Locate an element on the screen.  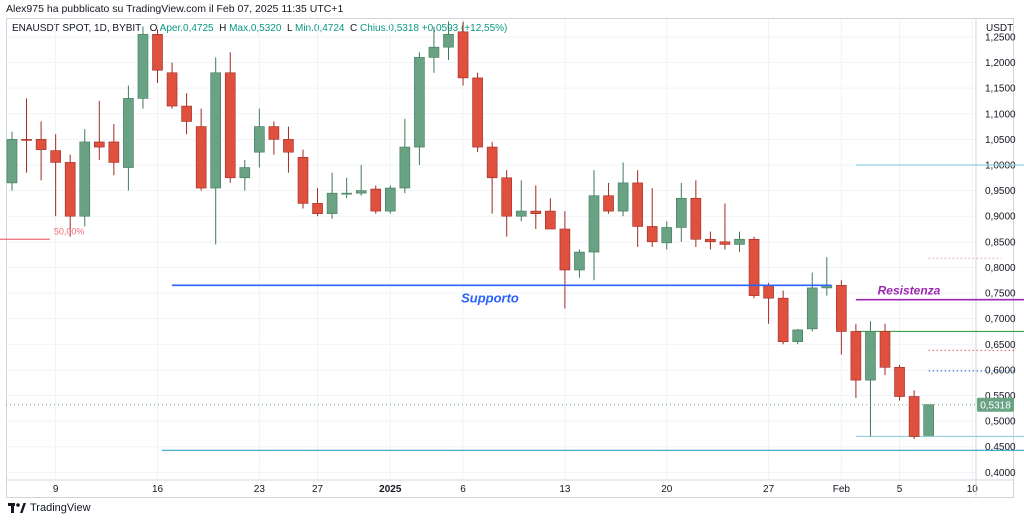
high-value: Max.0,5320 is located at coordinates (255, 28).